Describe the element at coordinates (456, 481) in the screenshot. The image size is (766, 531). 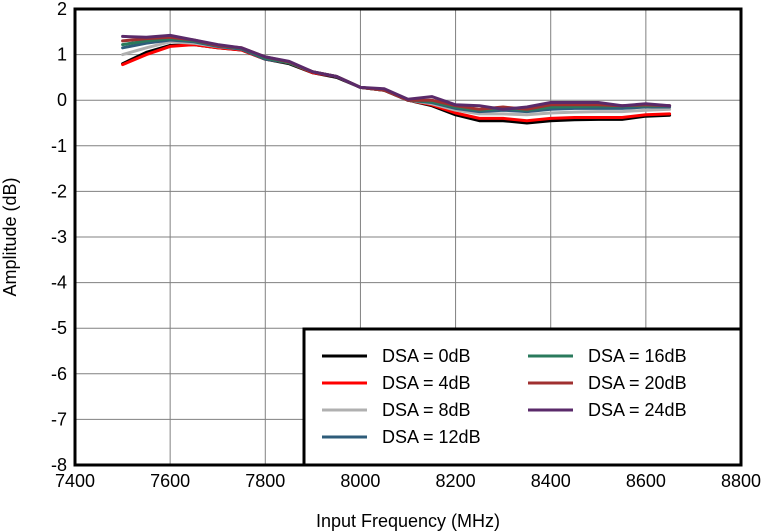
I see `x-tick-label: 8200` at that location.